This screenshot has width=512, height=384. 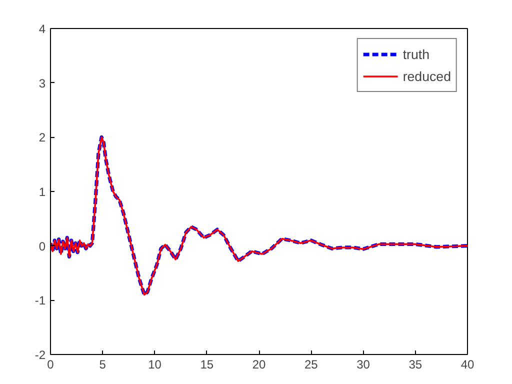 I want to click on y-tick-label: -1, so click(x=40, y=301).